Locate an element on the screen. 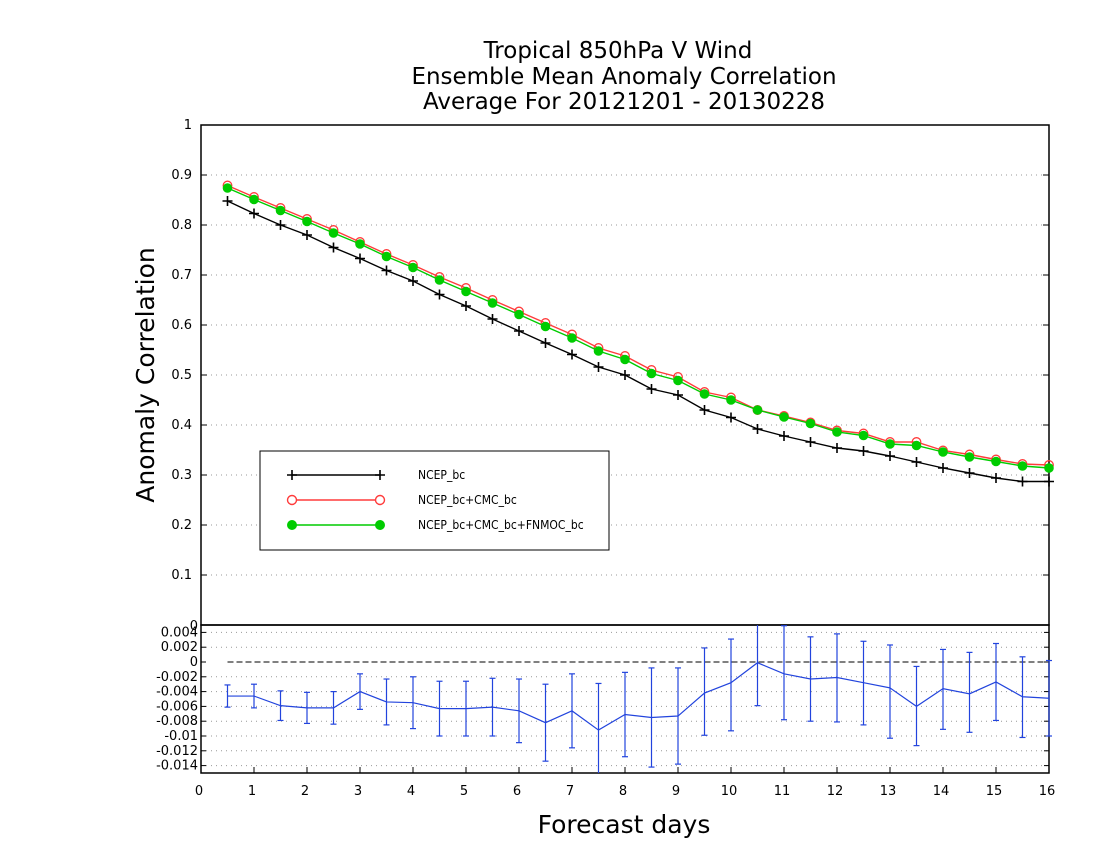  main-y-tick-label: 0.7 is located at coordinates (181, 275).